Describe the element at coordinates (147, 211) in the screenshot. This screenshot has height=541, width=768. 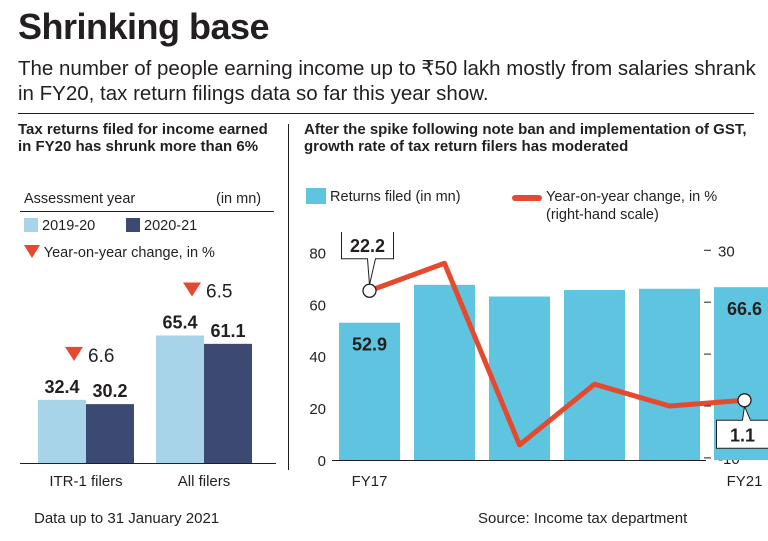
I see `legend-divider` at that location.